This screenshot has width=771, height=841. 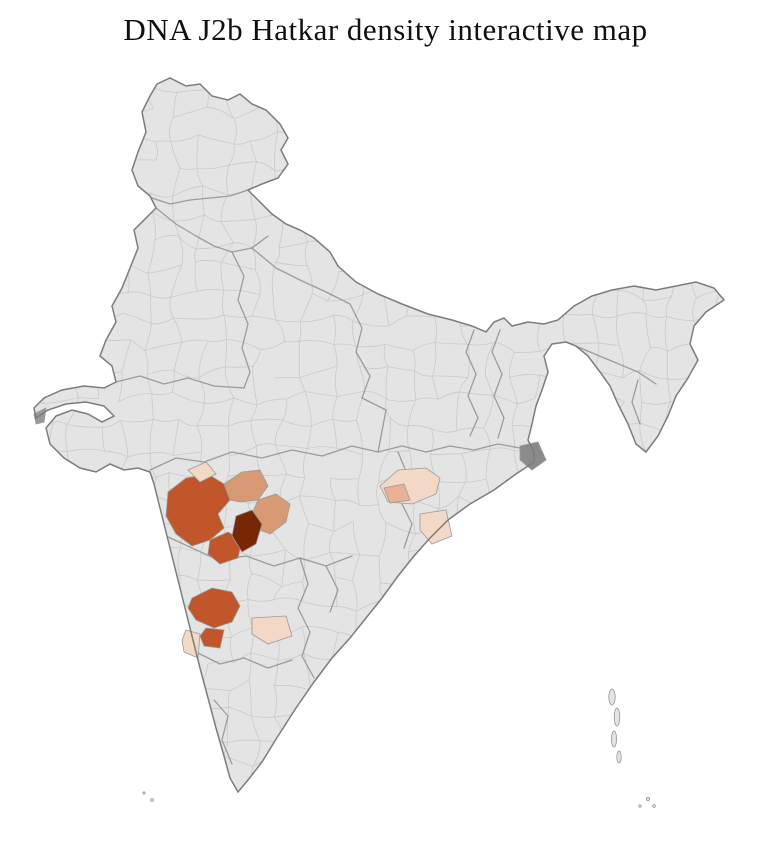 I want to click on district-highlight-light-top, so click(x=202, y=472).